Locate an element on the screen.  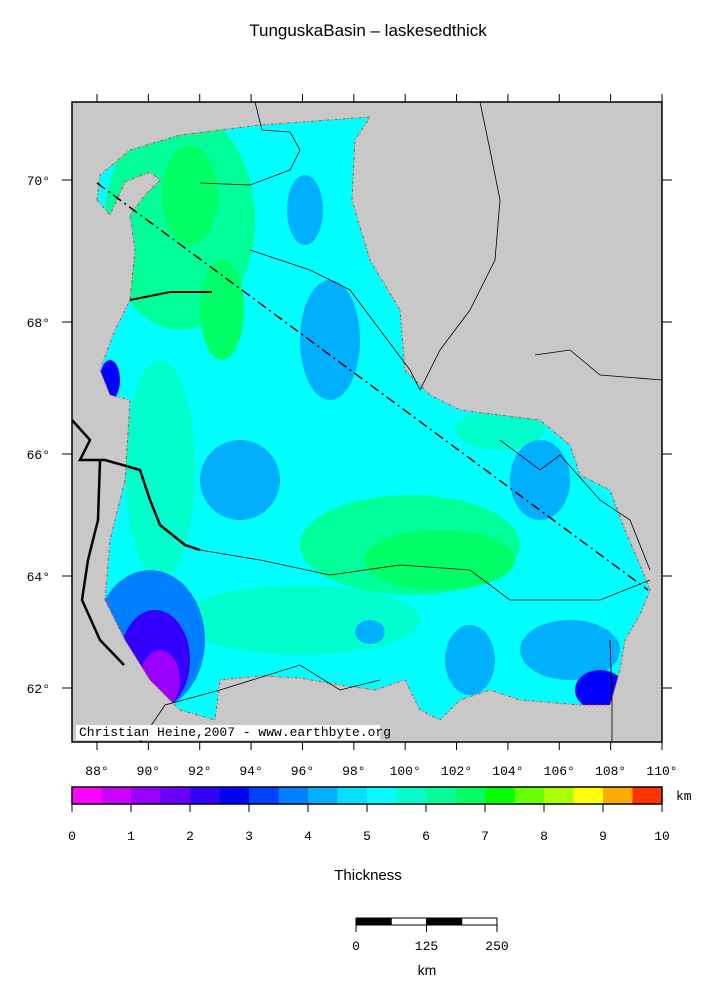
lon-label: 96° is located at coordinates (302, 771).